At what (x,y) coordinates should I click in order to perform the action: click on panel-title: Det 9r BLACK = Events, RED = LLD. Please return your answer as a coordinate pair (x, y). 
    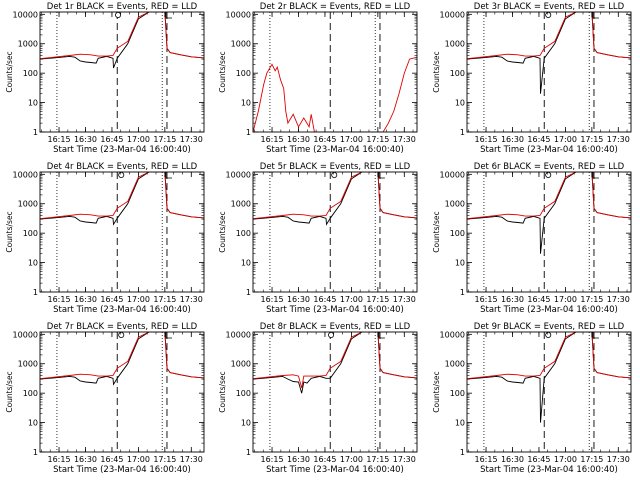
    Looking at the image, I should click on (549, 327).